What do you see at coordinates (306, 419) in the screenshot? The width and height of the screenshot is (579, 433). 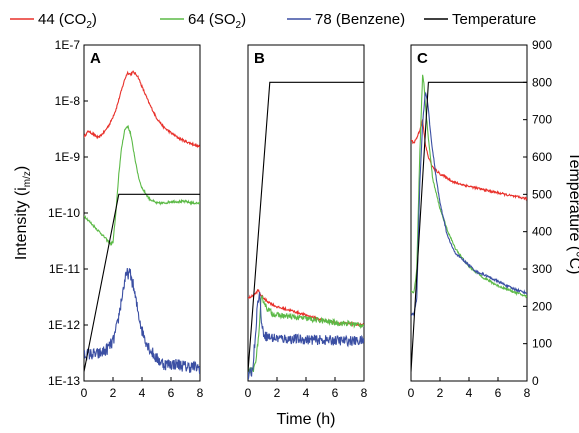 I see `x-axis-title: Time (h)` at bounding box center [306, 419].